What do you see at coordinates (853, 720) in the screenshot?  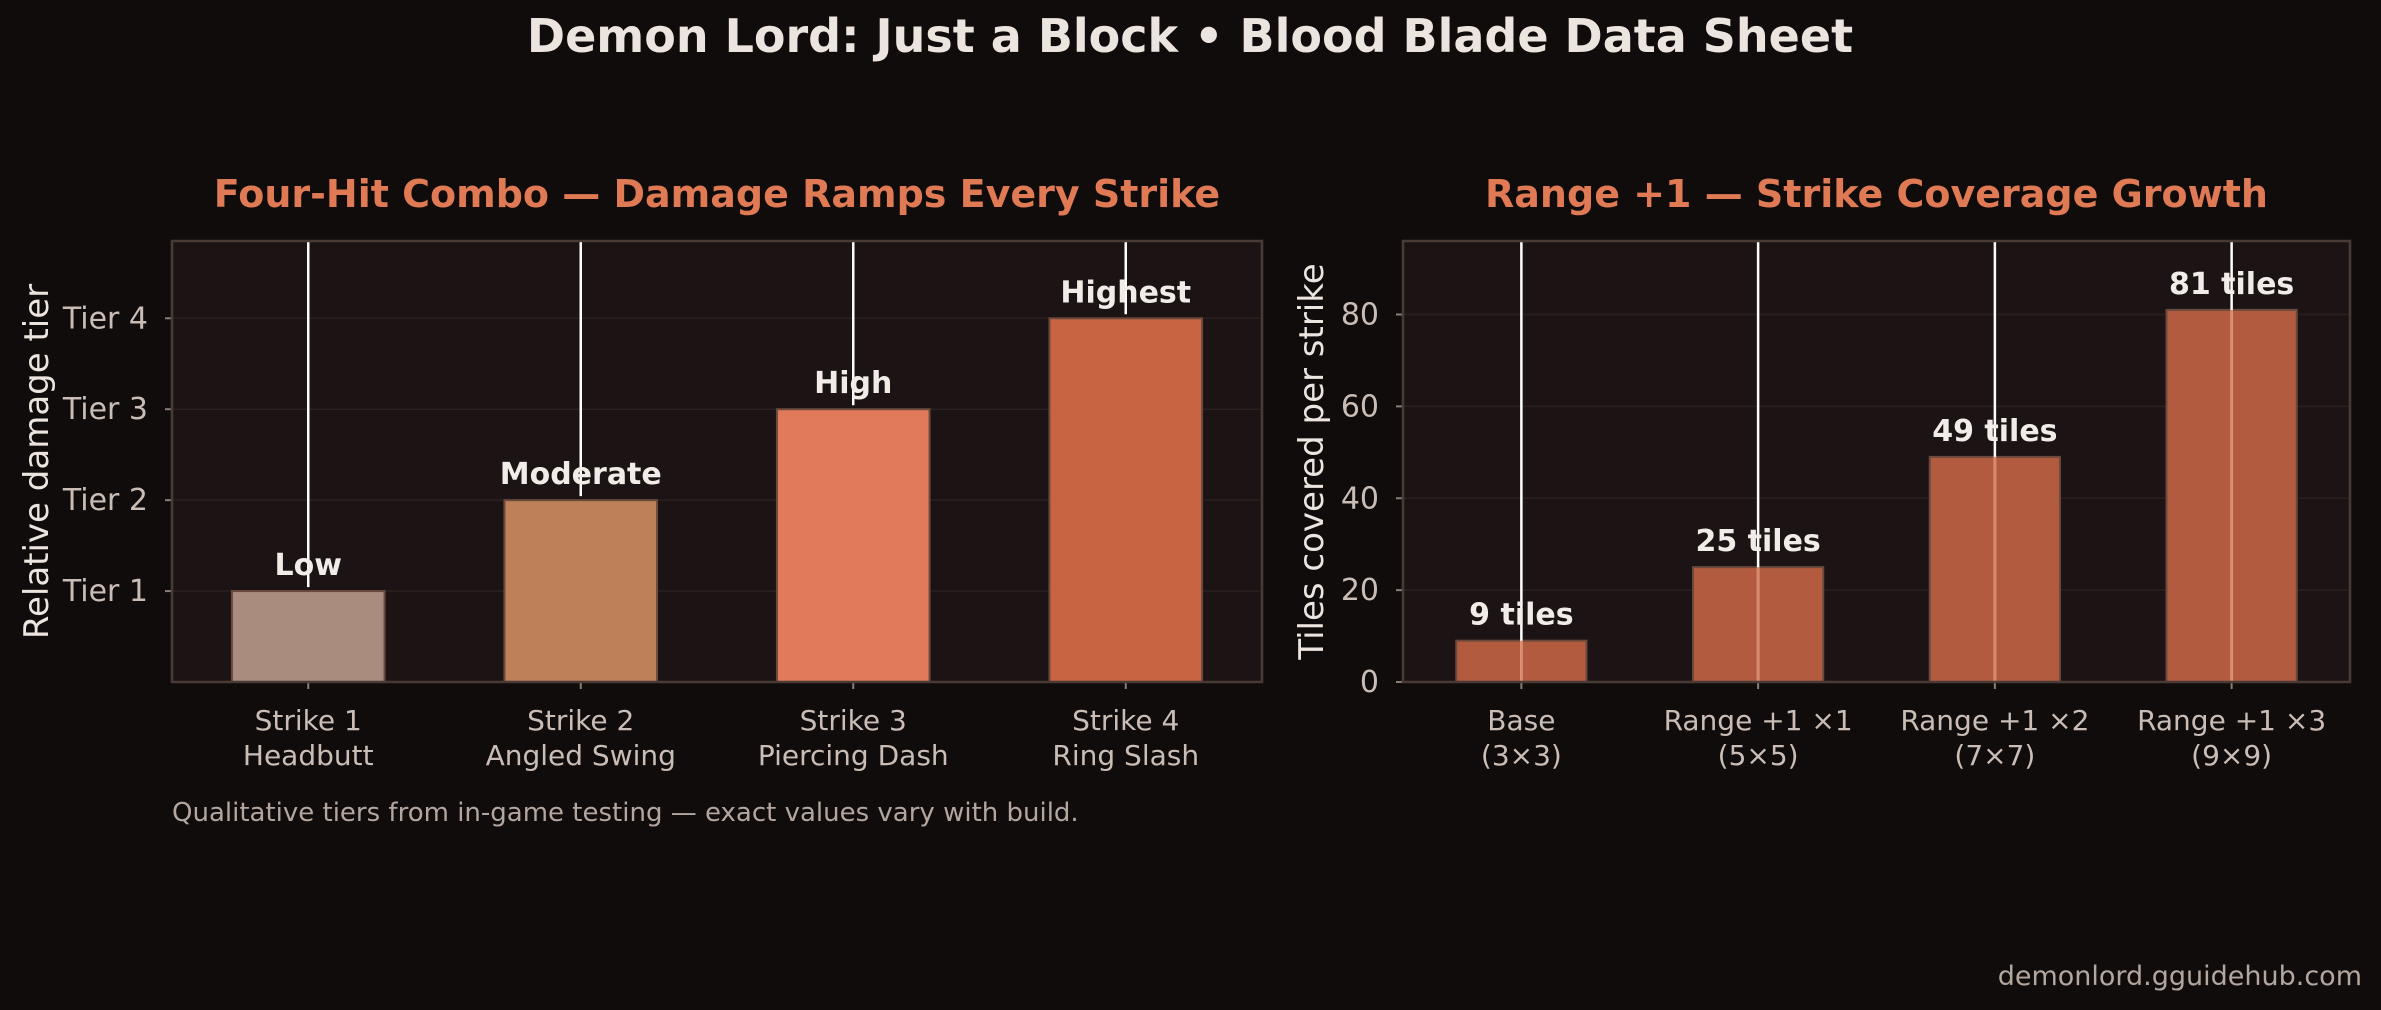 I see `x-tick-label: Strike 3` at bounding box center [853, 720].